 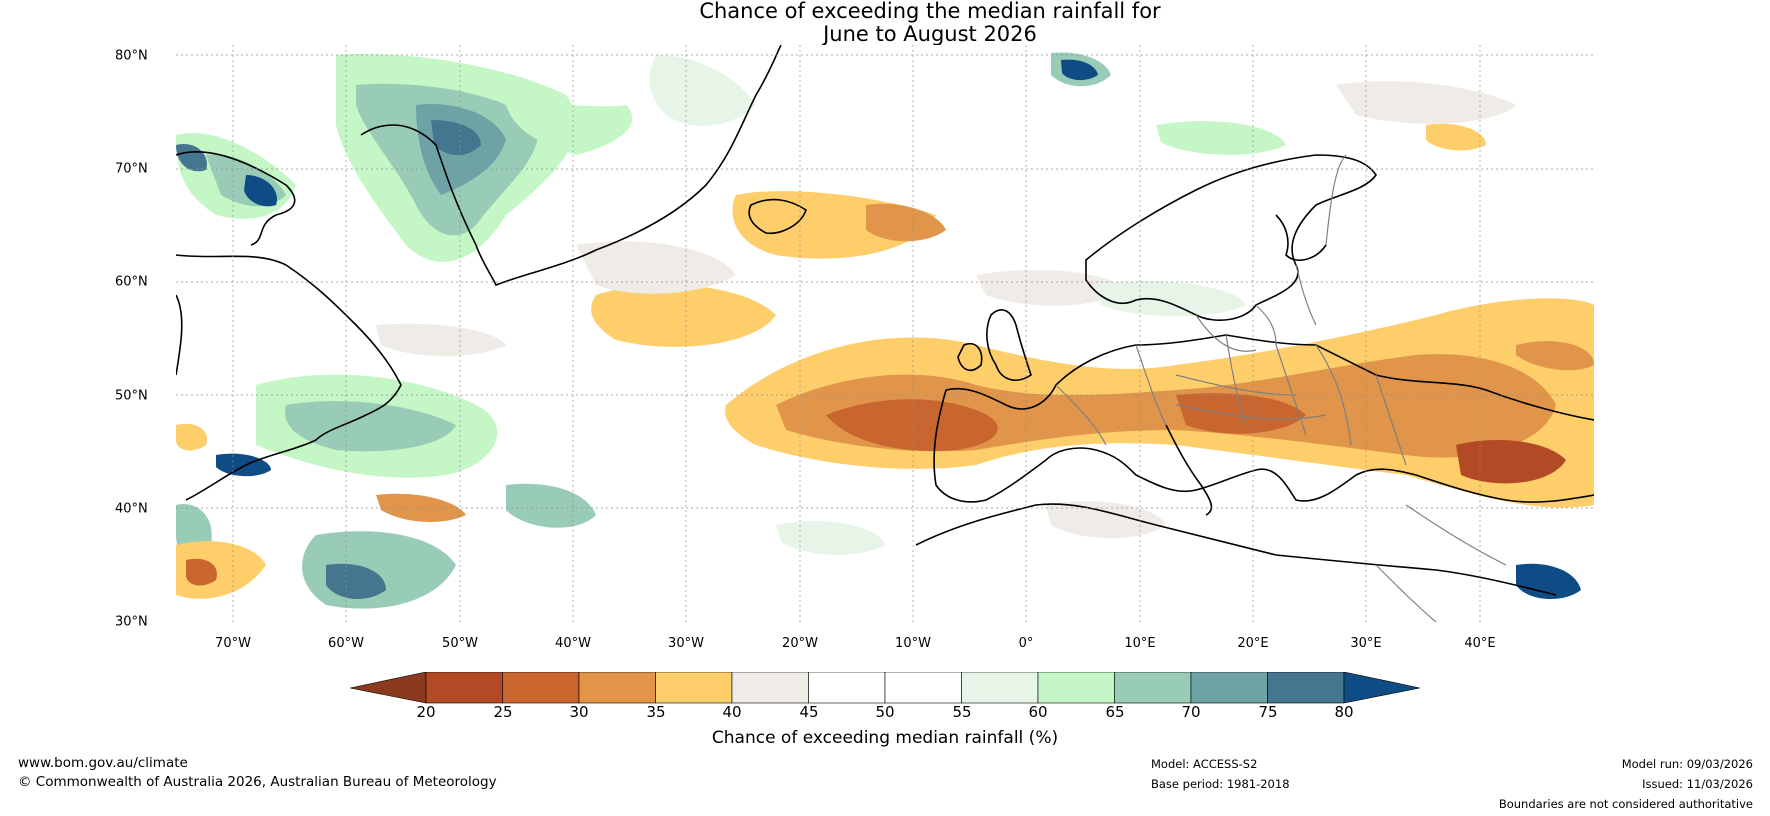 I want to click on colorbar-tick-70: 70, so click(x=1191, y=712).